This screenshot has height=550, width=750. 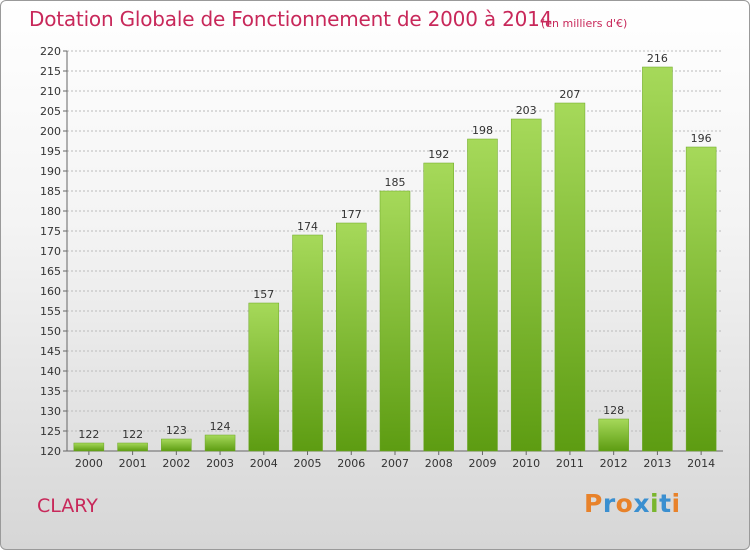 I want to click on bar-2004, so click(x=264, y=377).